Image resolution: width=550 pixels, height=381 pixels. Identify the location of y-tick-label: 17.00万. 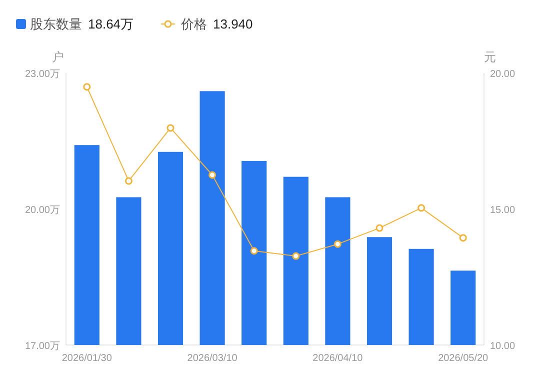
(42, 346).